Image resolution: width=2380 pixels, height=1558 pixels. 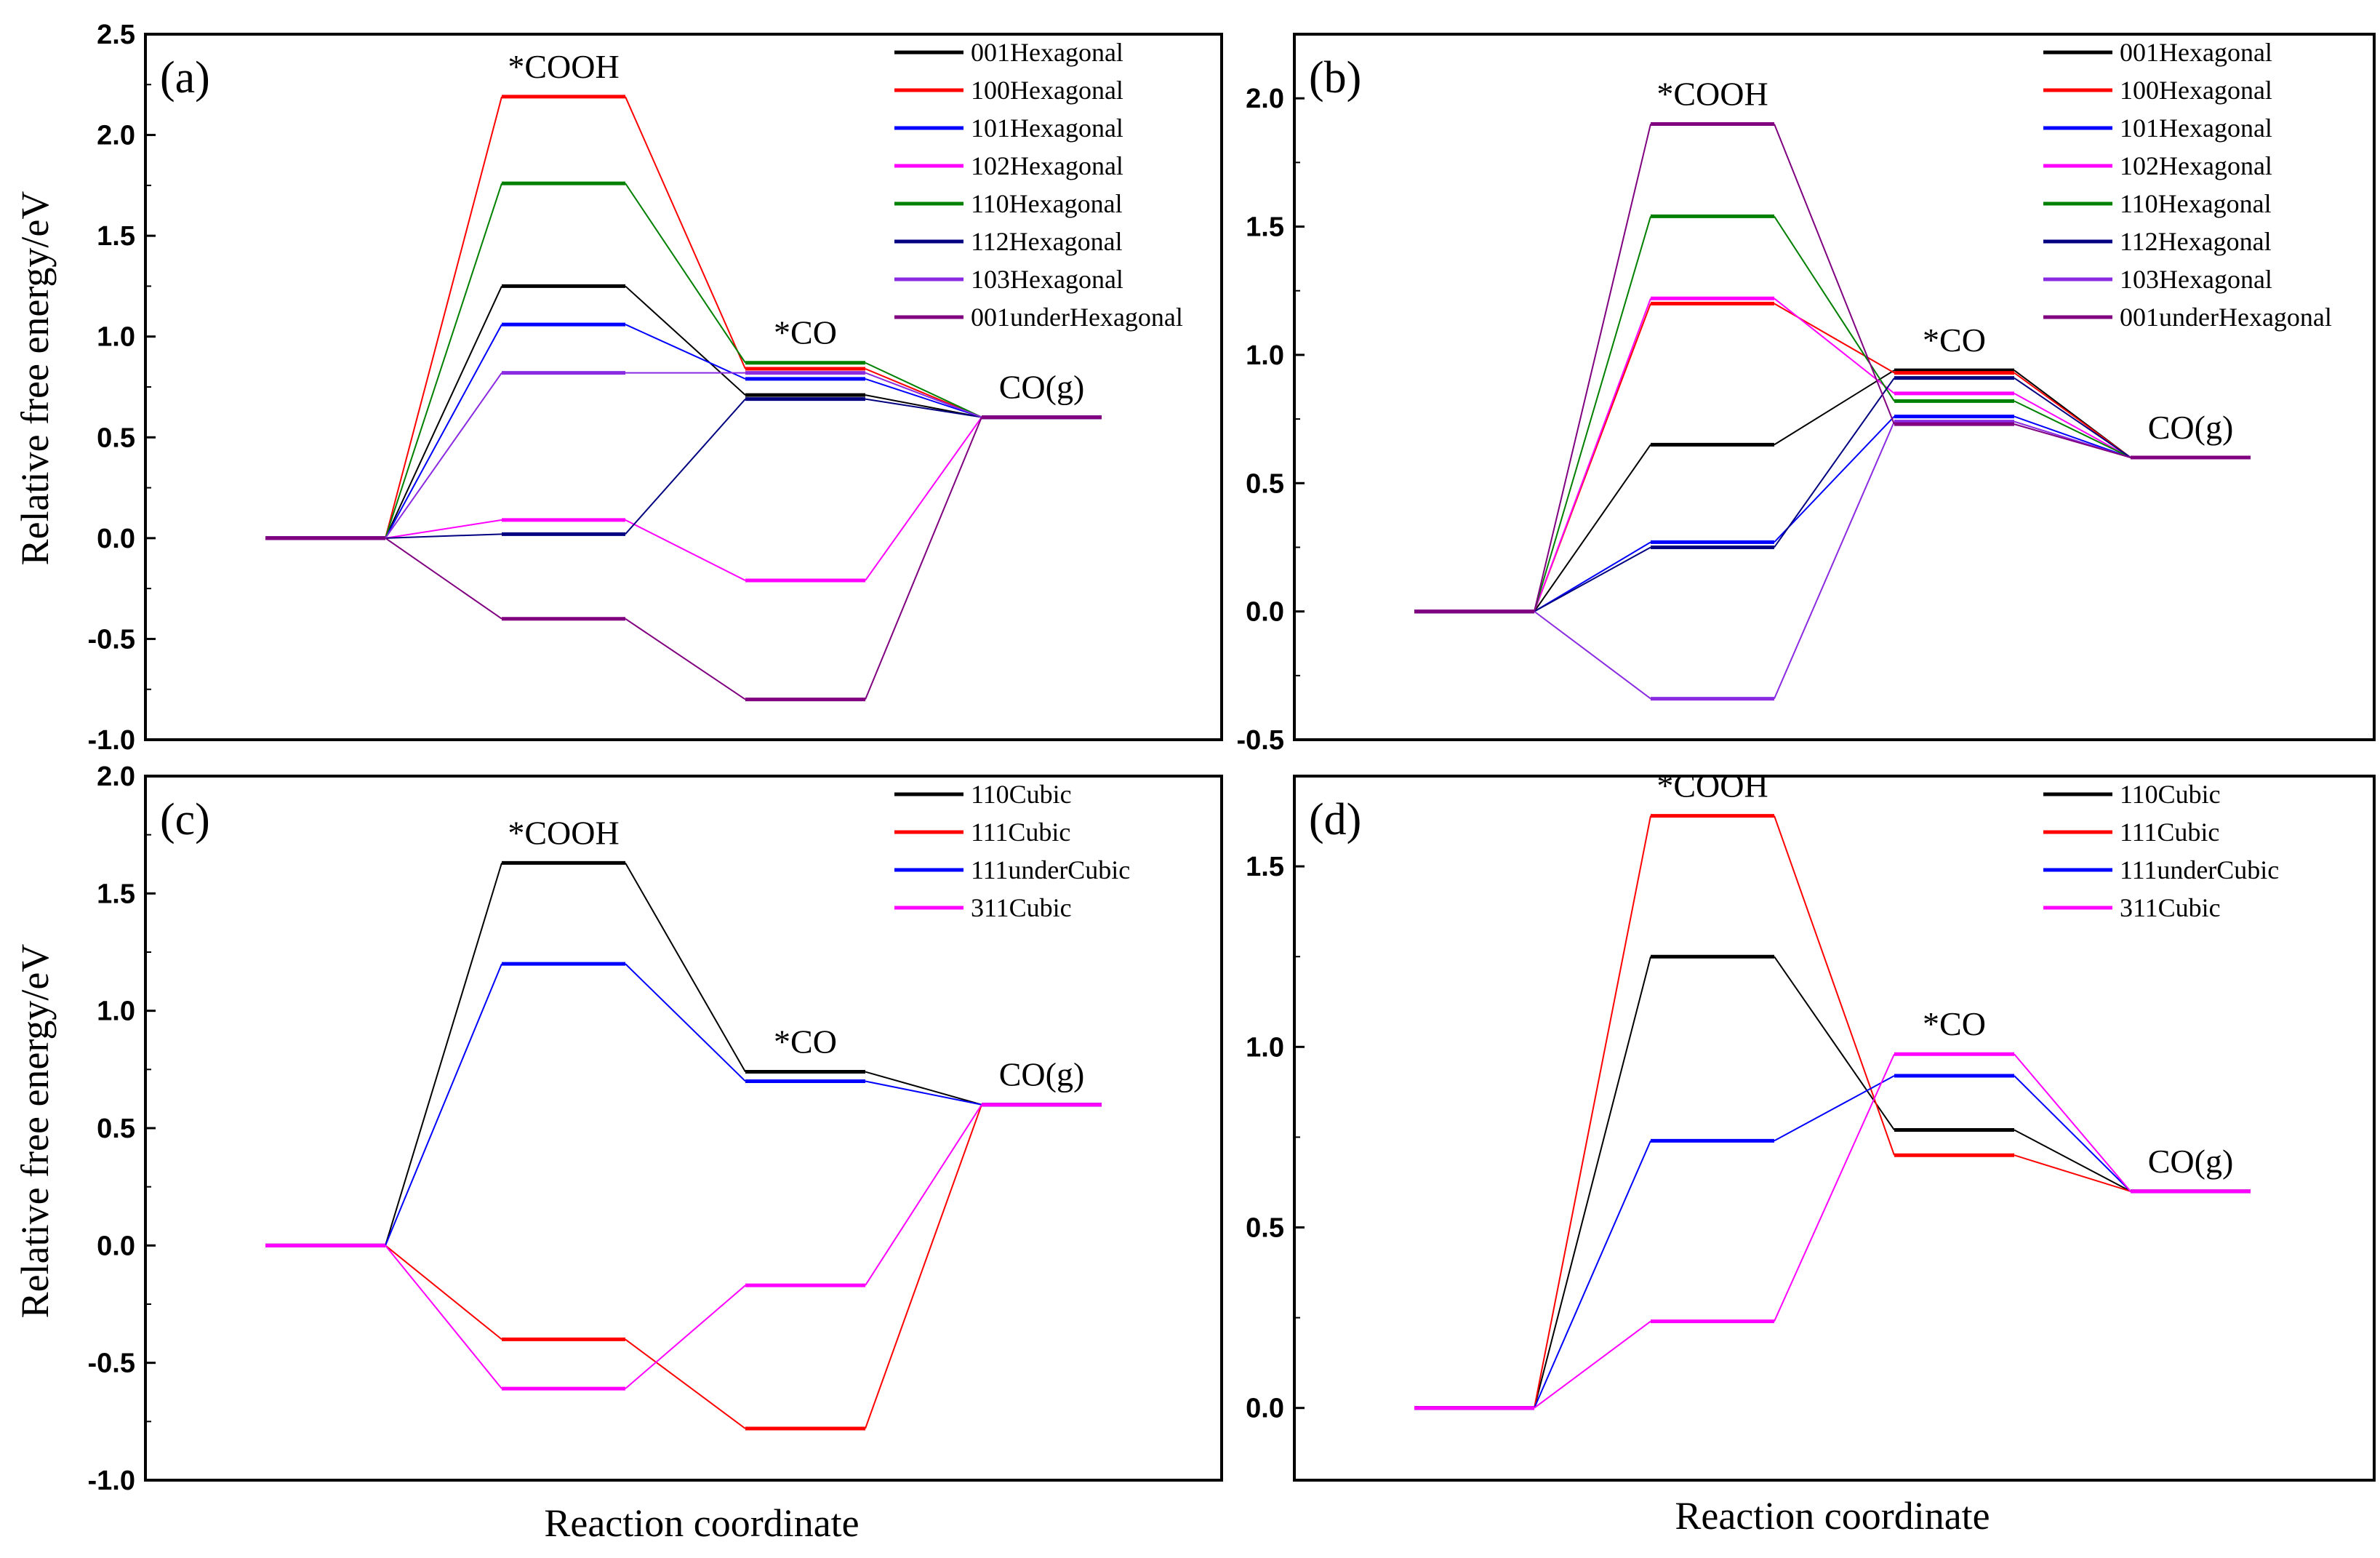 What do you see at coordinates (35, 378) in the screenshot?
I see `y-axis-title-top: Relative free energy/eV` at bounding box center [35, 378].